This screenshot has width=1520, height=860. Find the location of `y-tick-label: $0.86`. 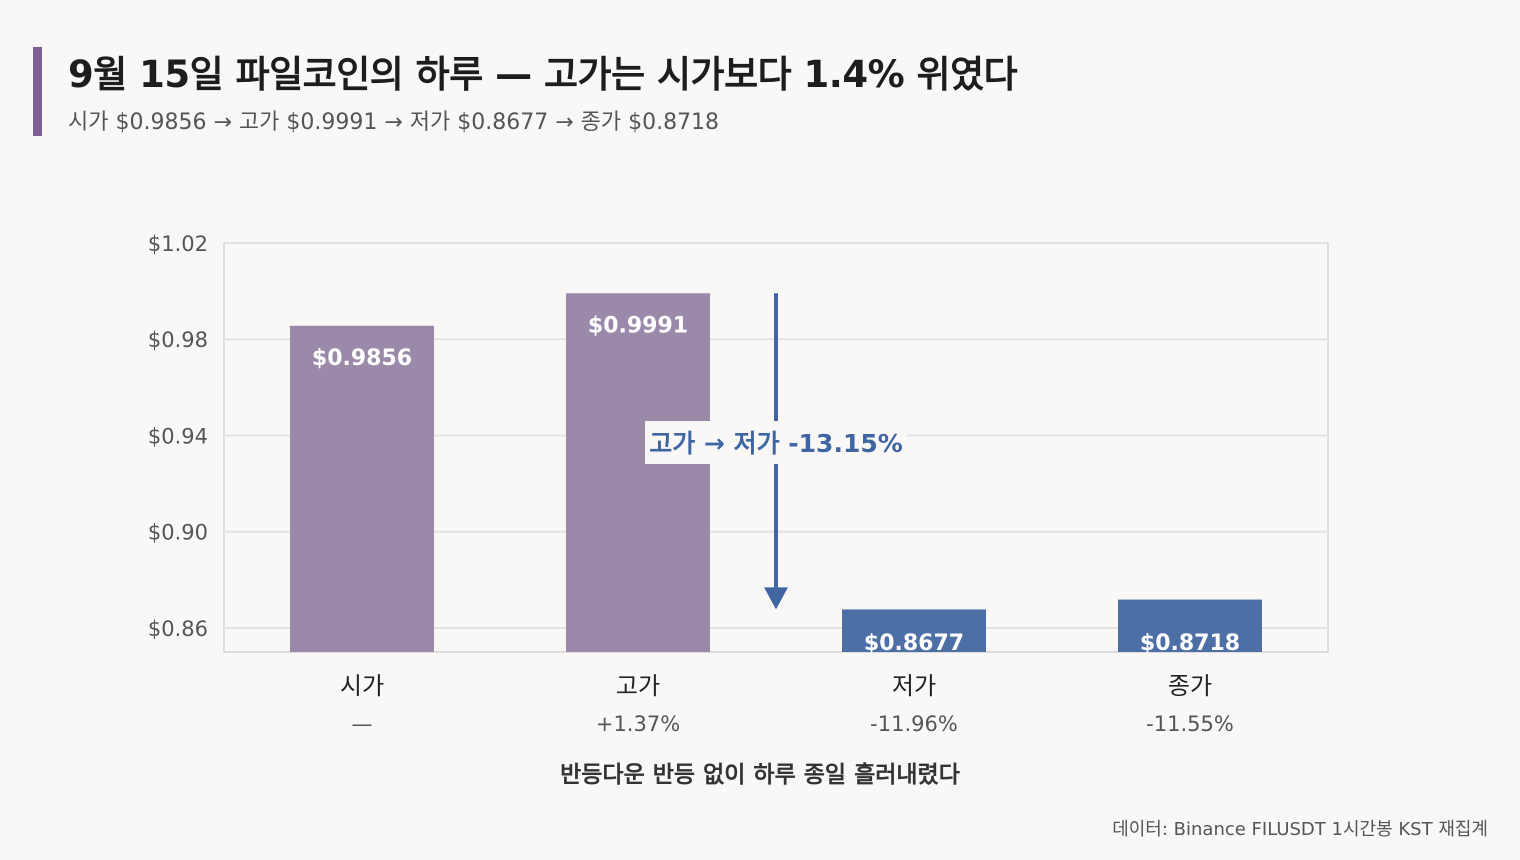

y-tick-label: $0.86 is located at coordinates (178, 629).